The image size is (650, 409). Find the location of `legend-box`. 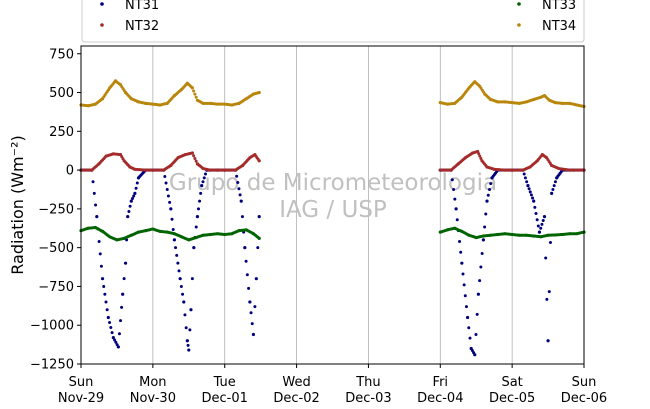

legend-box is located at coordinates (333, 21).